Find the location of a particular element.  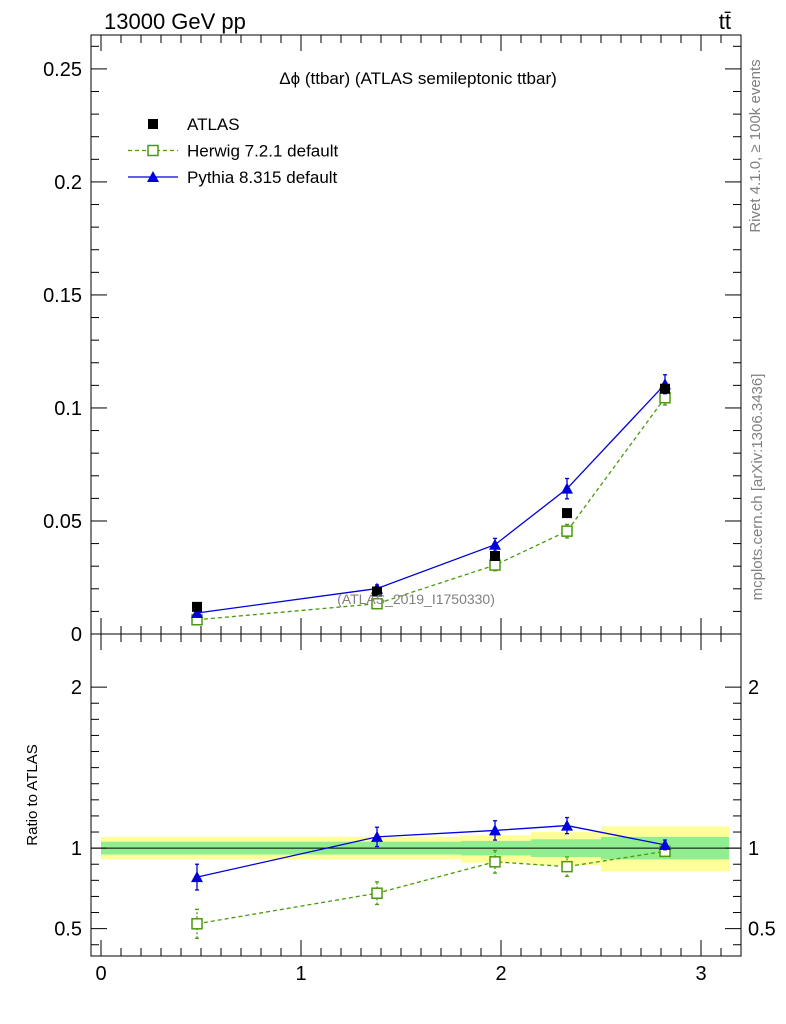

header-left: 13000 GeV pp is located at coordinates (175, 21).